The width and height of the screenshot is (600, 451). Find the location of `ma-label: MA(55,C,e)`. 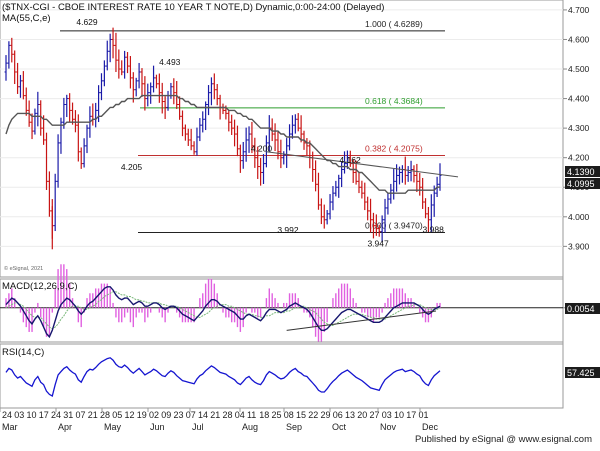

ma-label: MA(55,C,e) is located at coordinates (26, 18).